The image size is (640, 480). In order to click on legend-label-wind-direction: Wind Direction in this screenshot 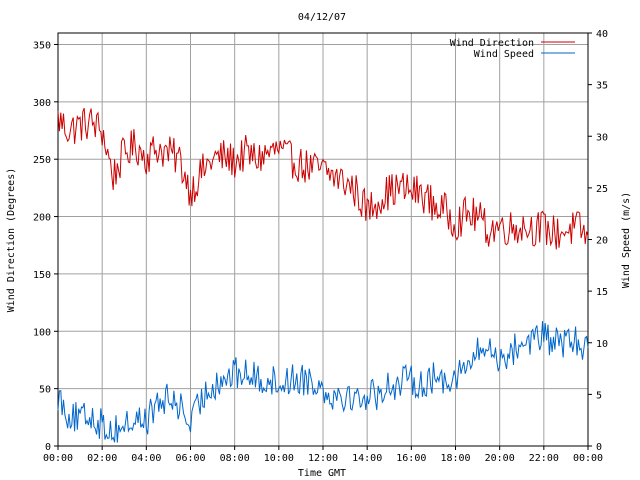, I will do `click(492, 43)`.